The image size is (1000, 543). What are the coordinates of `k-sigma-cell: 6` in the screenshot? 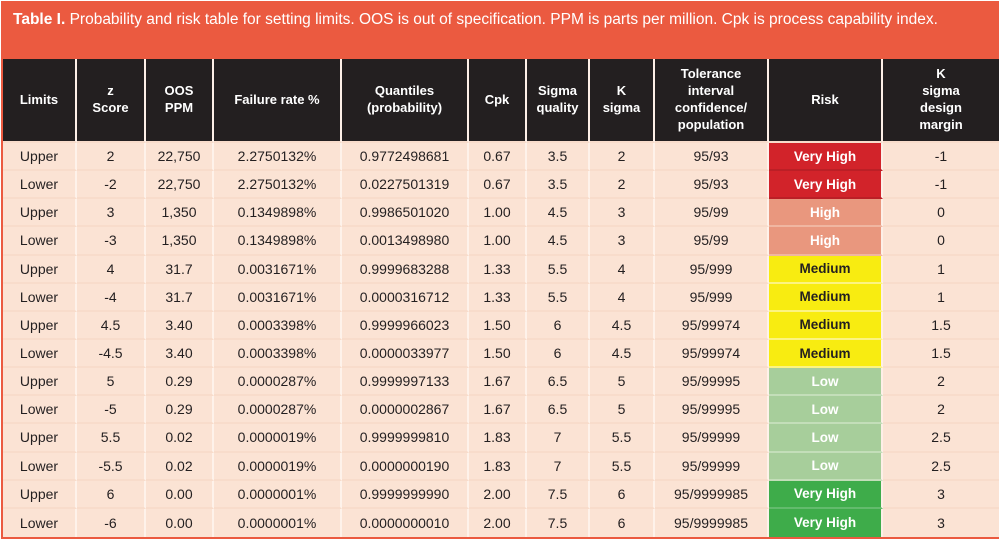 It's located at (622, 494).